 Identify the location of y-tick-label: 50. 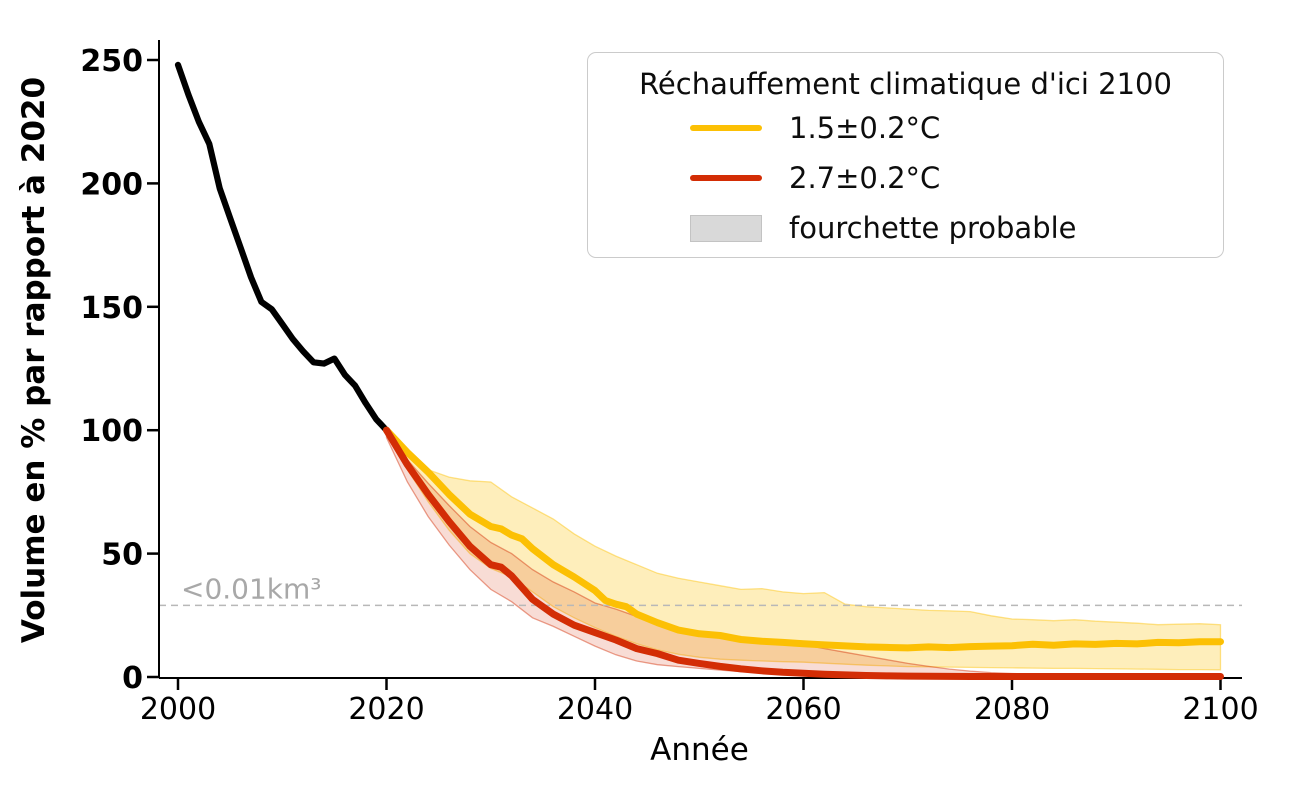
(122, 555).